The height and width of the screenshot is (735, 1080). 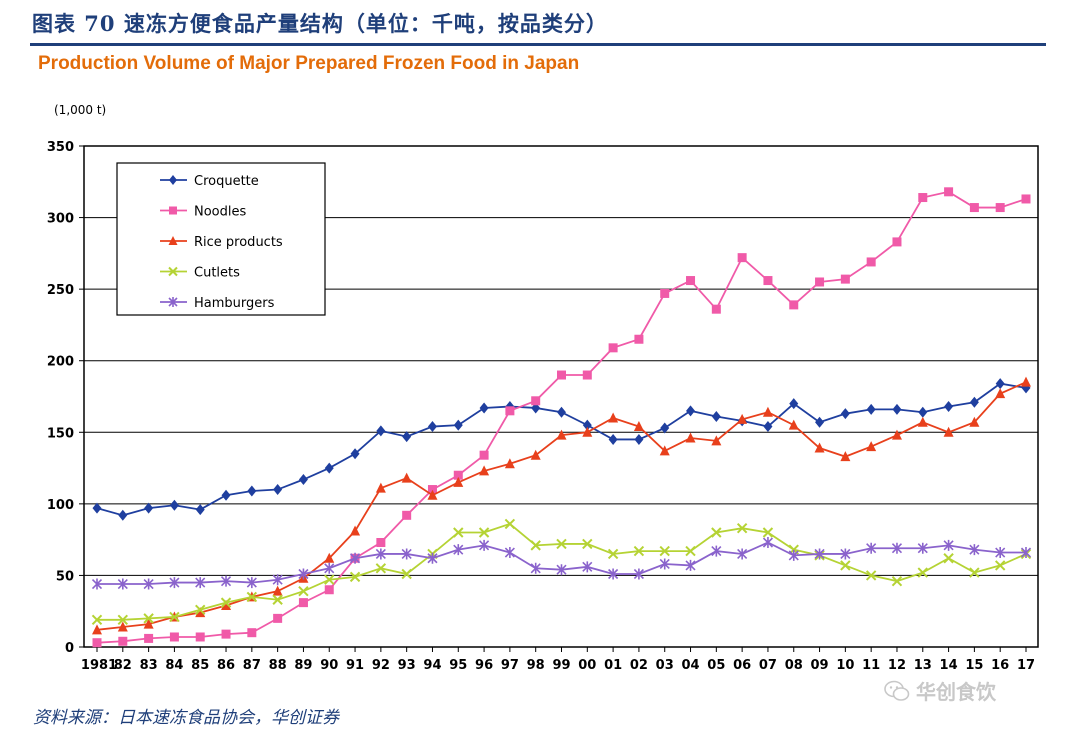 What do you see at coordinates (320, 23) in the screenshot?
I see `figure-title: 图表 70 速冻方便食品产量结构（单位：千吨，按品类分）` at bounding box center [320, 23].